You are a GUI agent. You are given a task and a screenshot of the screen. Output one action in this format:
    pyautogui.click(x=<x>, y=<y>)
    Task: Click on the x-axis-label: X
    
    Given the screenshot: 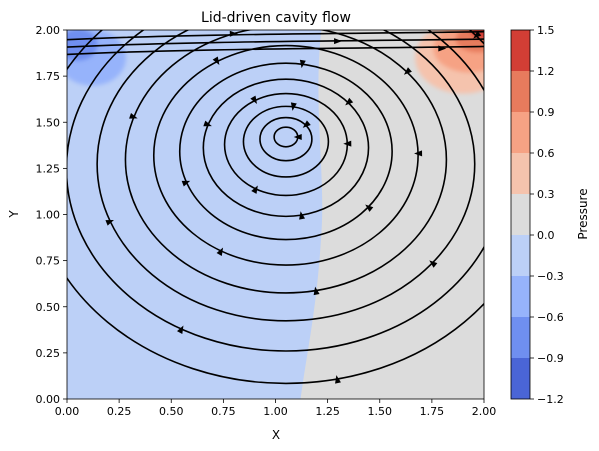 What is the action you would take?
    pyautogui.click(x=276, y=435)
    